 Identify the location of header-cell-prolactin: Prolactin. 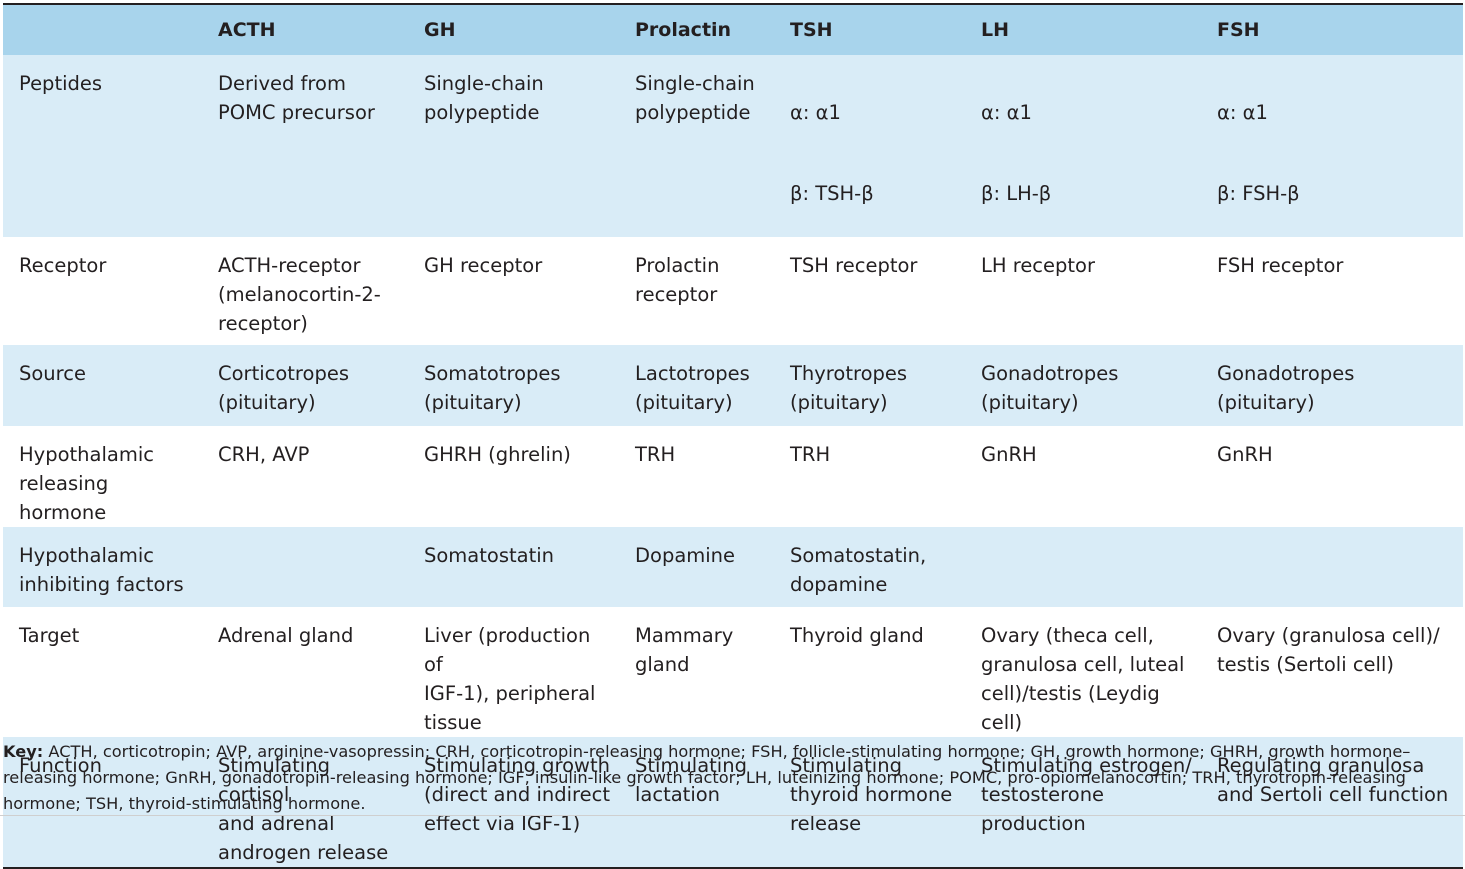
(696, 29).